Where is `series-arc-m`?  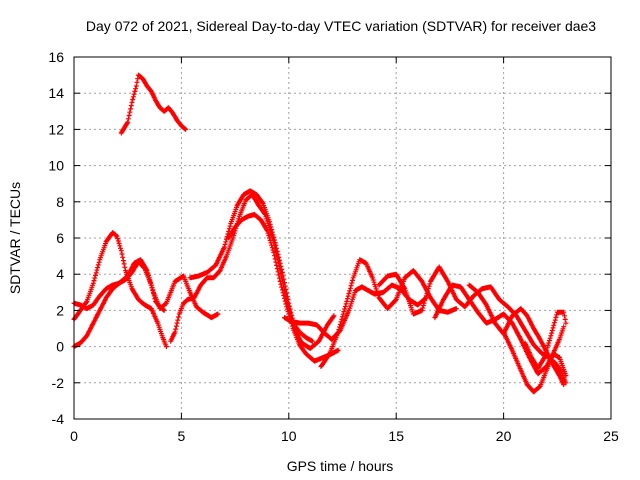 series-arc-m is located at coordinates (545, 340).